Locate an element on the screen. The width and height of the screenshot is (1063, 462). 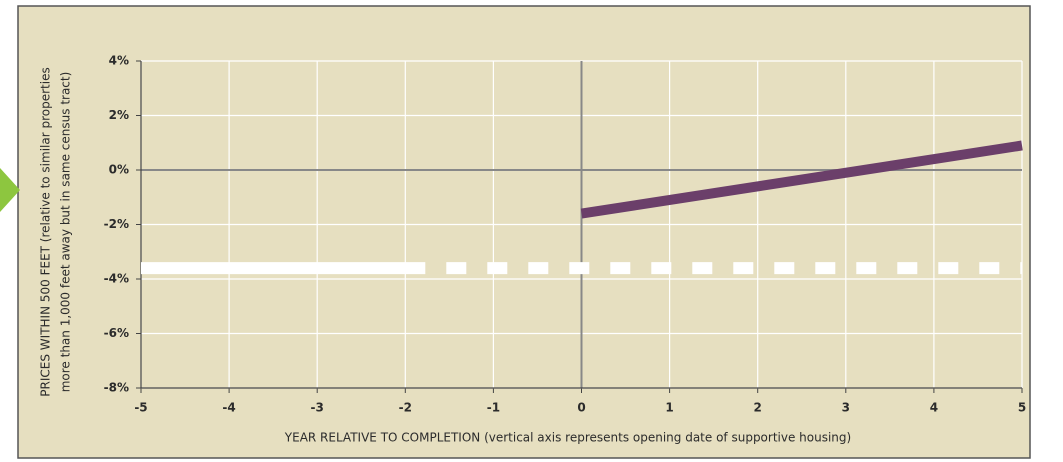
pointer-arrow is located at coordinates (10, 190).